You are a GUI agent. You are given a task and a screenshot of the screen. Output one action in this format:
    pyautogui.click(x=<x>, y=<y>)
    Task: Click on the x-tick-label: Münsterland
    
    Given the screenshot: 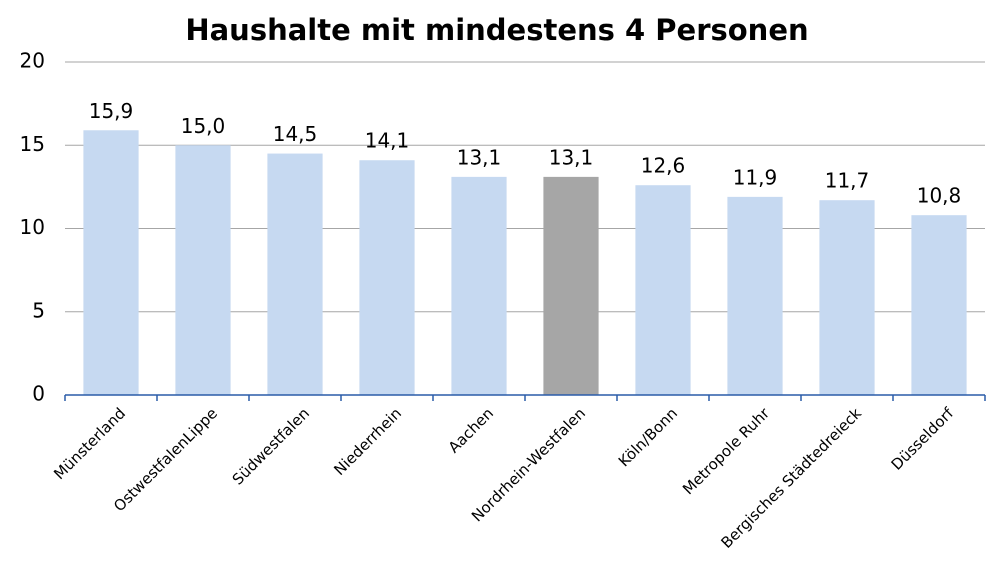 What is the action you would take?
    pyautogui.click(x=89, y=443)
    